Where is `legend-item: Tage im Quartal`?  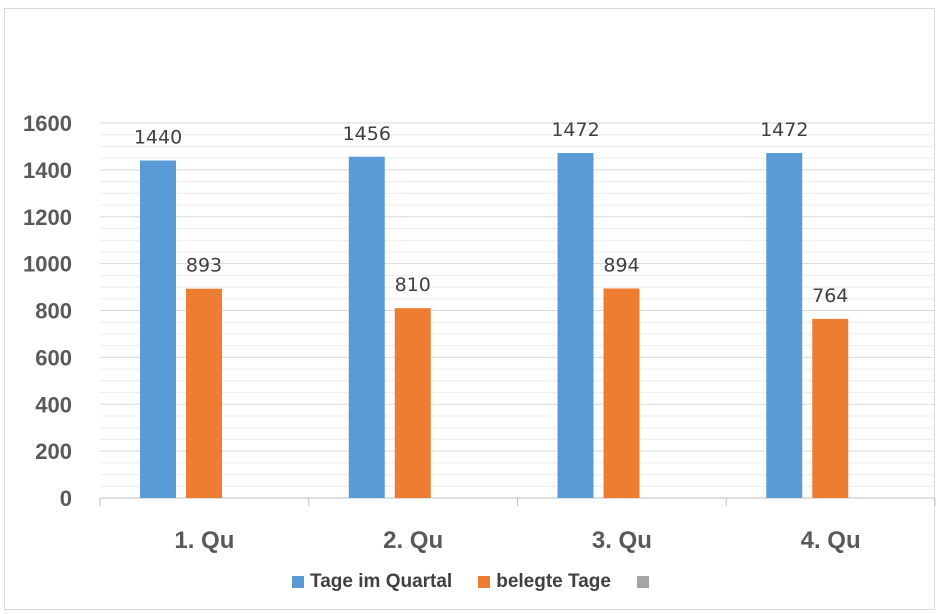
legend-item: Tage im Quartal is located at coordinates (372, 582).